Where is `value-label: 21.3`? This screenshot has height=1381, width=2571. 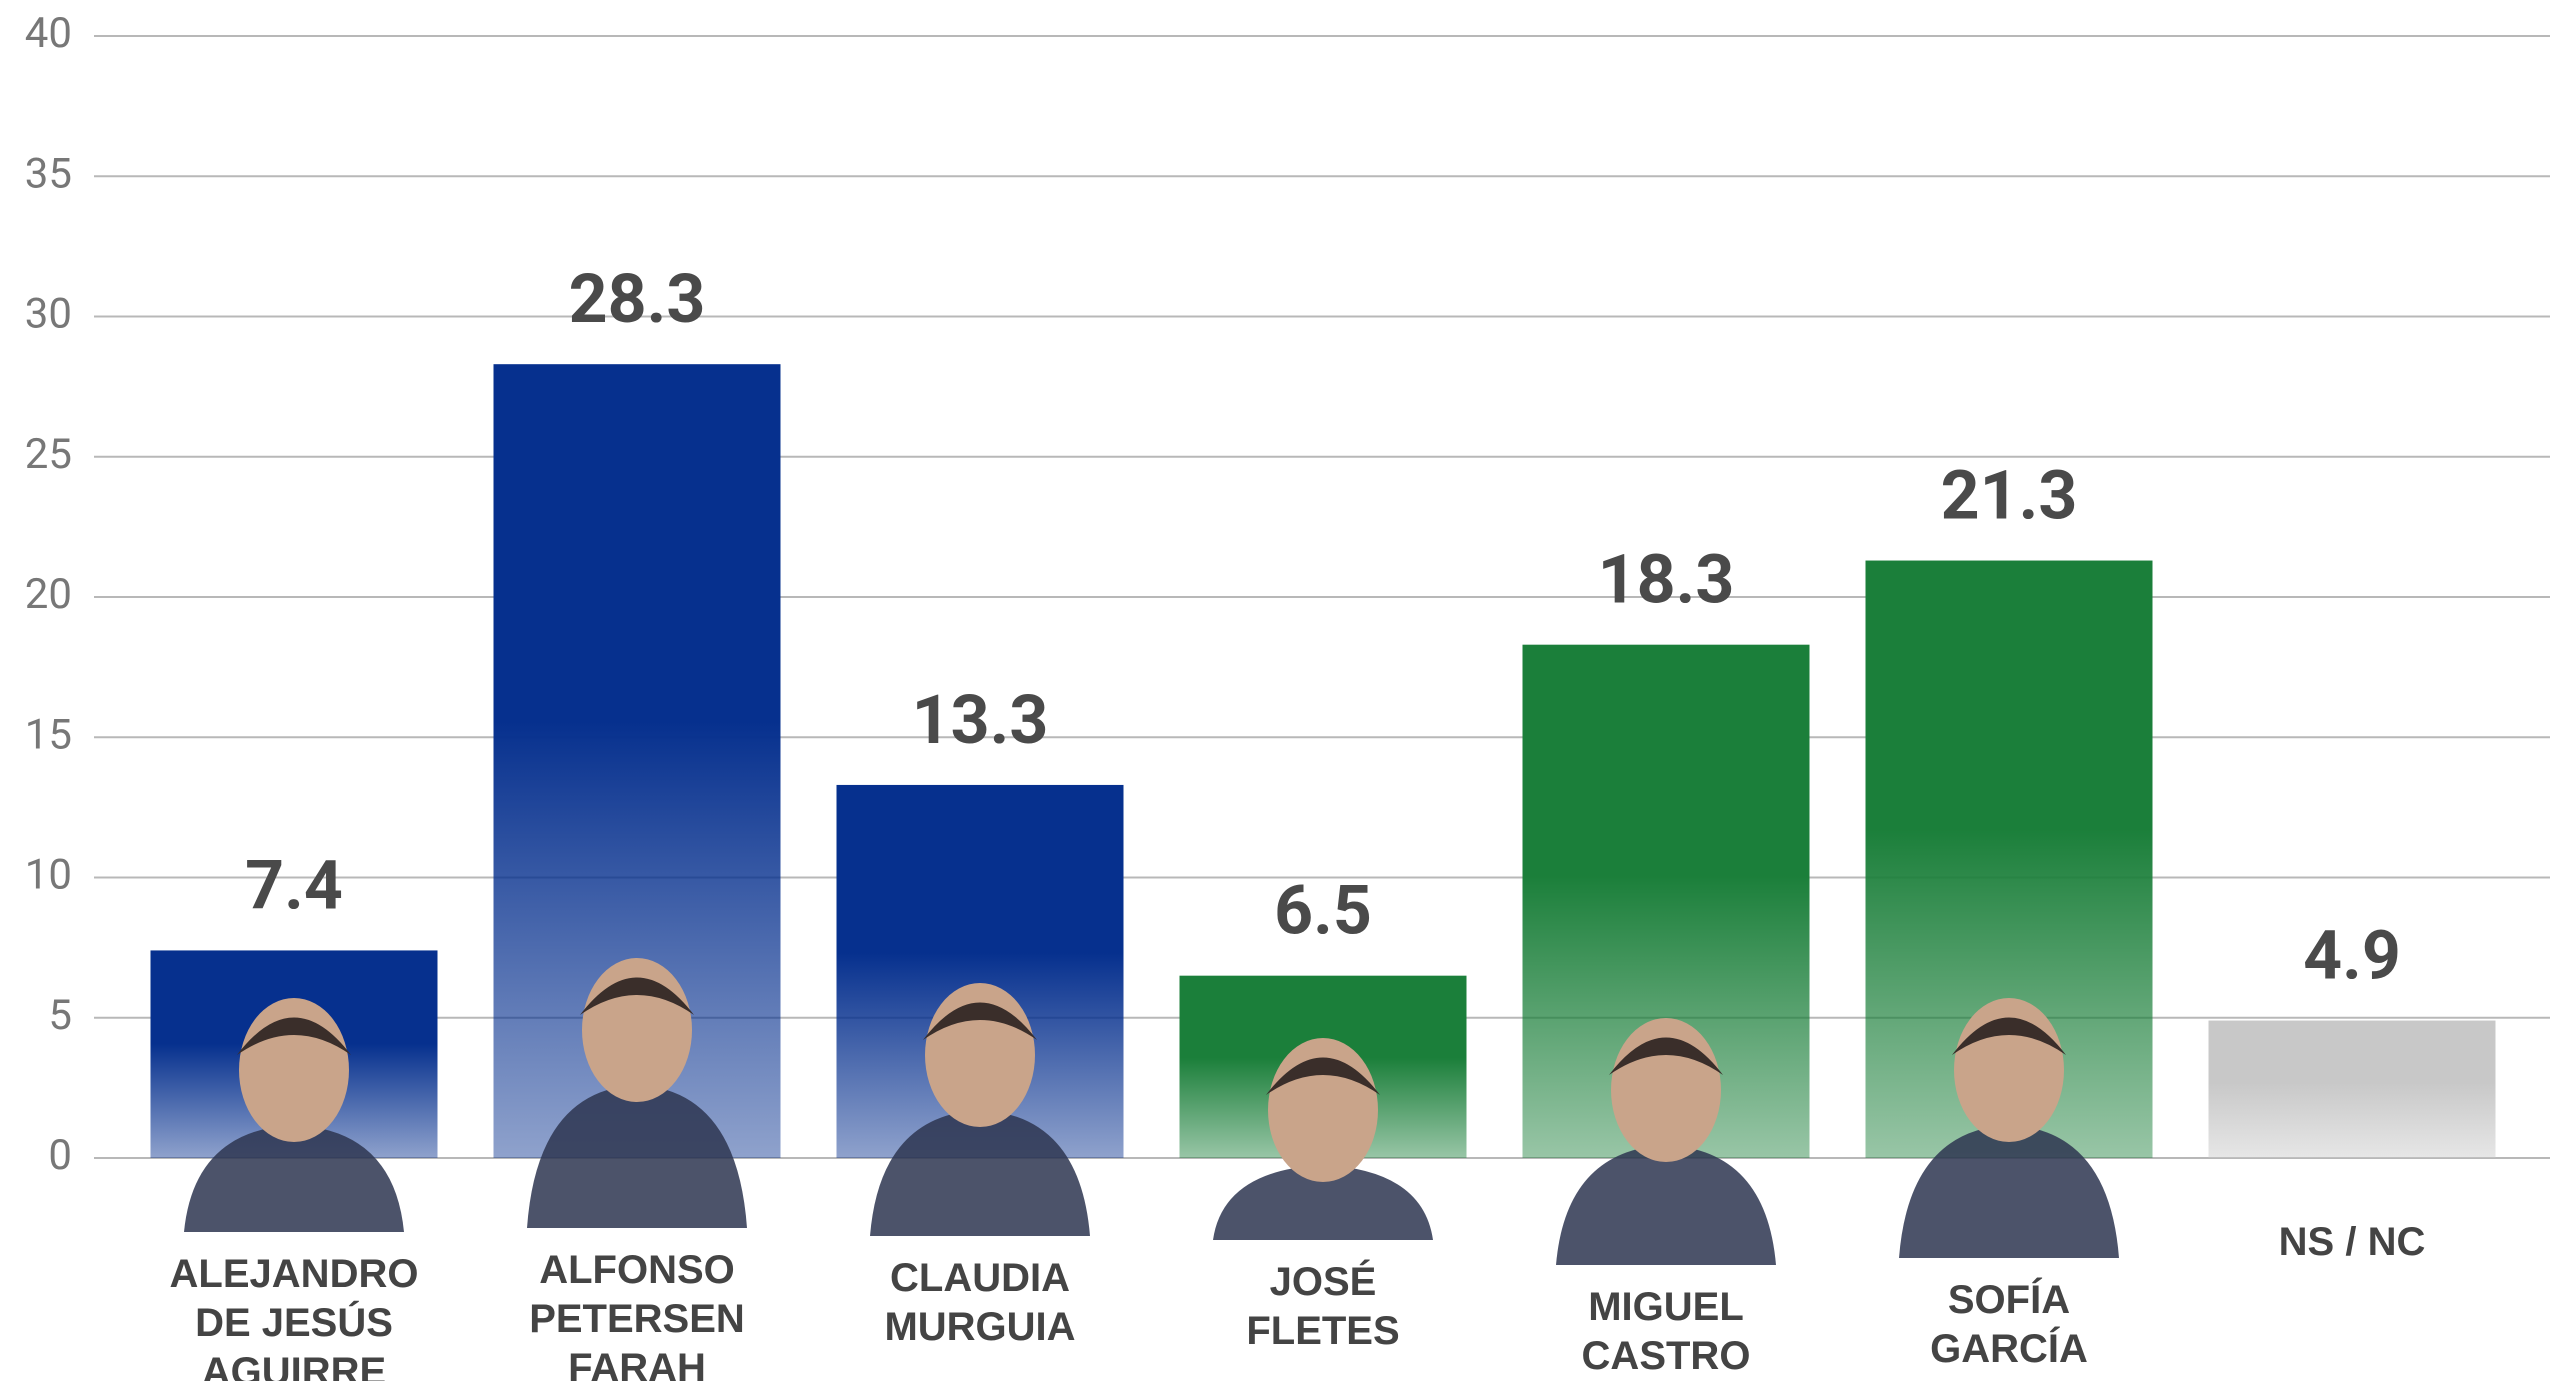
value-label: 21.3 is located at coordinates (2009, 496).